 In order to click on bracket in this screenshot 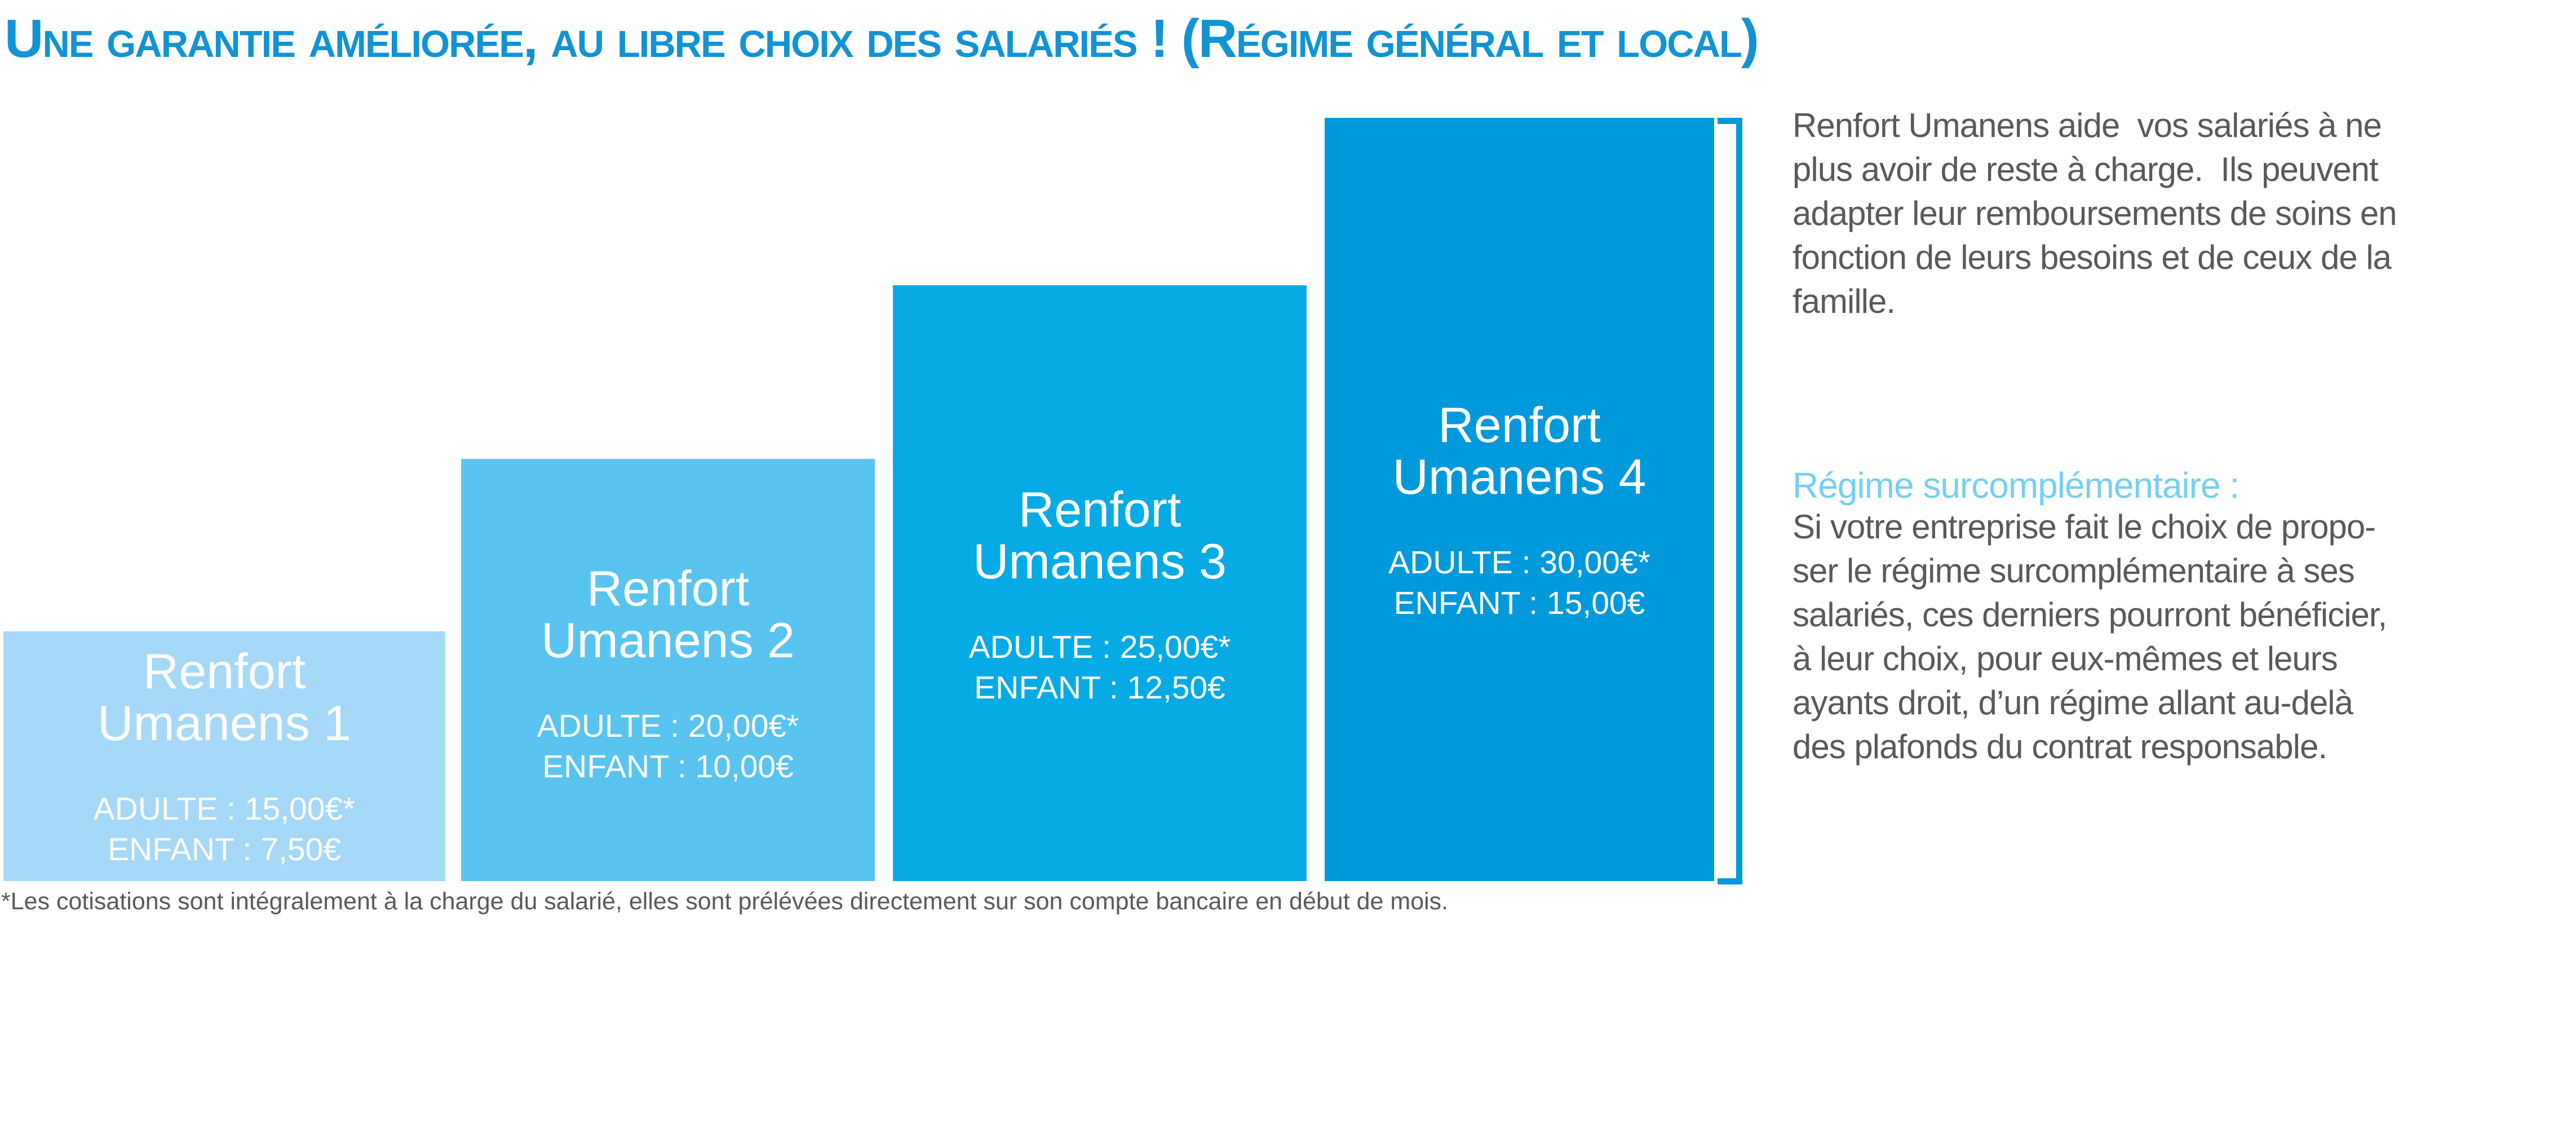, I will do `click(1730, 501)`.